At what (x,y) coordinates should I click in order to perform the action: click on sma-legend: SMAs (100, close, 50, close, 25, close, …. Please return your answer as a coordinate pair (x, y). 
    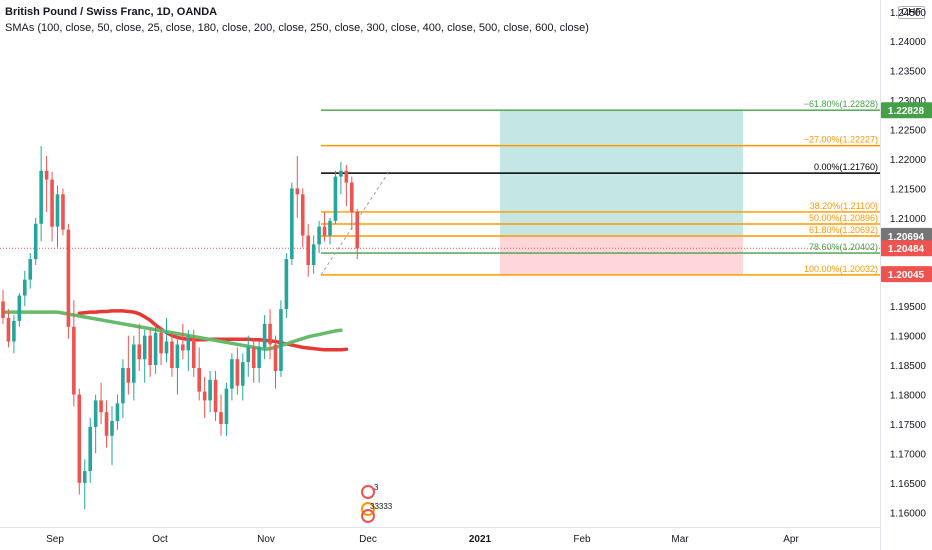
    Looking at the image, I should click on (297, 28).